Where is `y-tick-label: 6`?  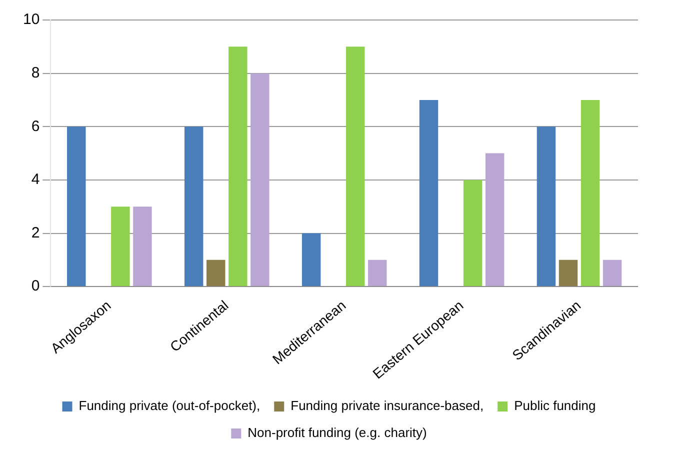
y-tick-label: 6 is located at coordinates (35, 126).